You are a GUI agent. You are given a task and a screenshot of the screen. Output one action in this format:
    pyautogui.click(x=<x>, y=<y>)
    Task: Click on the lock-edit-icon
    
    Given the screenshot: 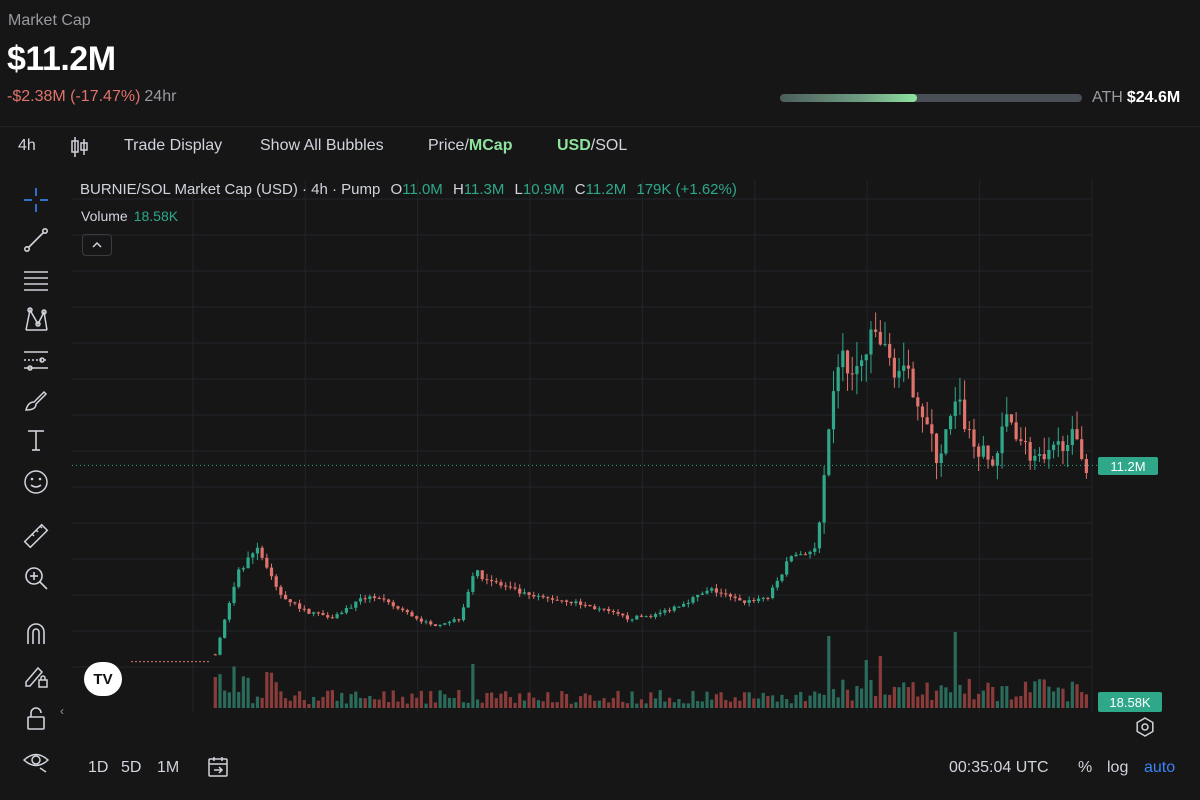 What is the action you would take?
    pyautogui.click(x=36, y=676)
    